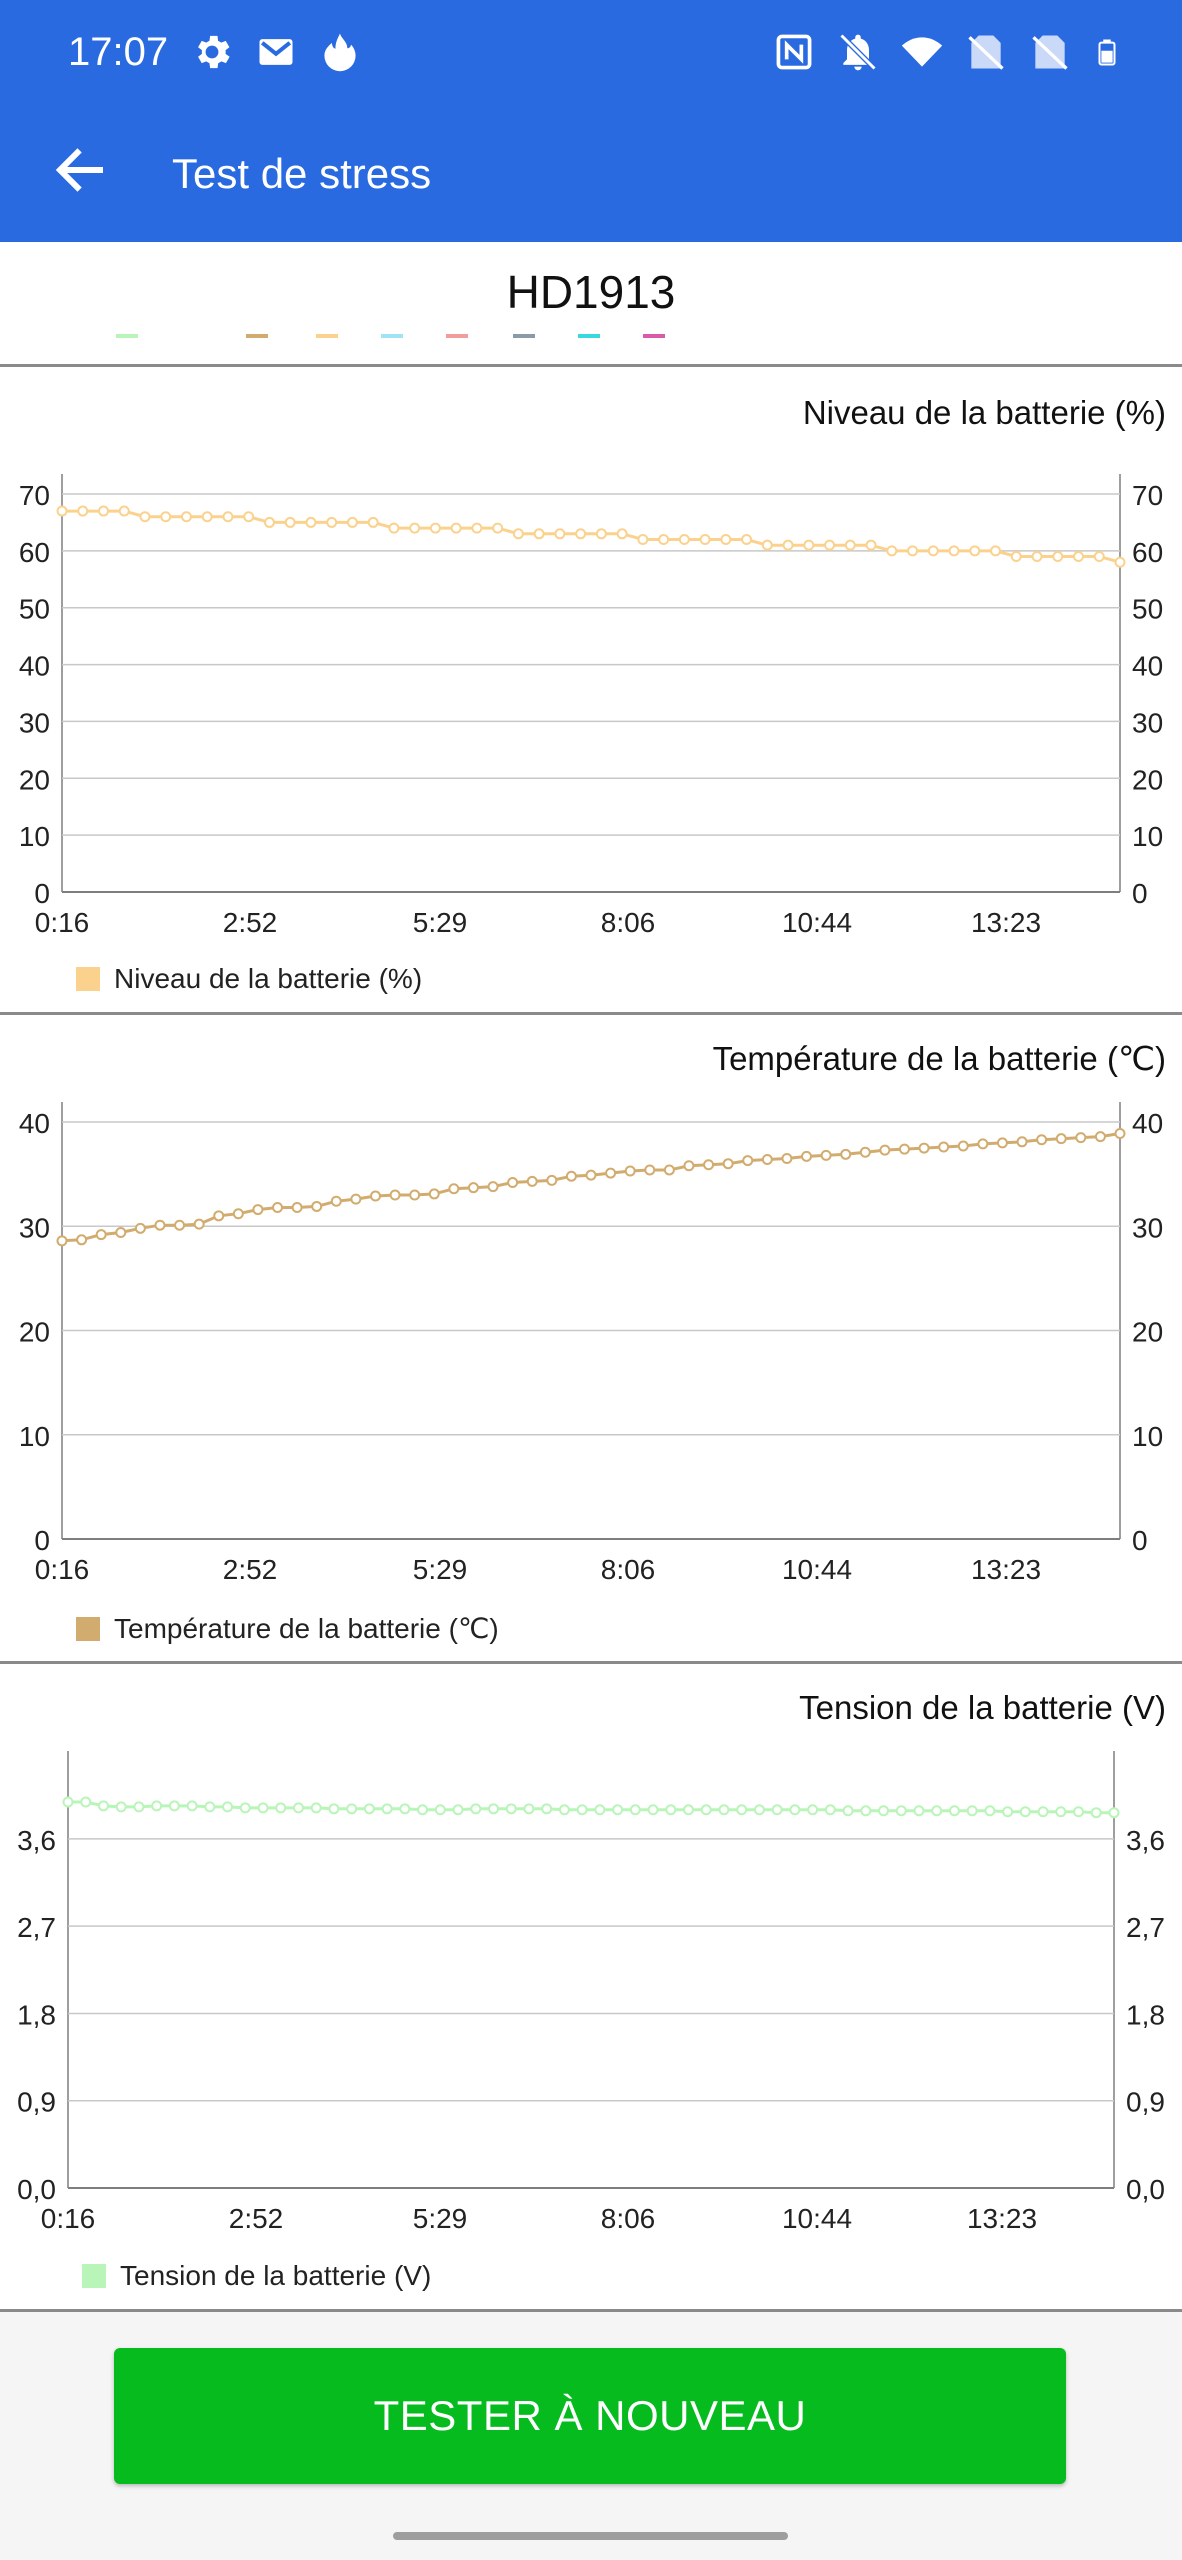 The image size is (1182, 2560). I want to click on mail-icon, so click(276, 52).